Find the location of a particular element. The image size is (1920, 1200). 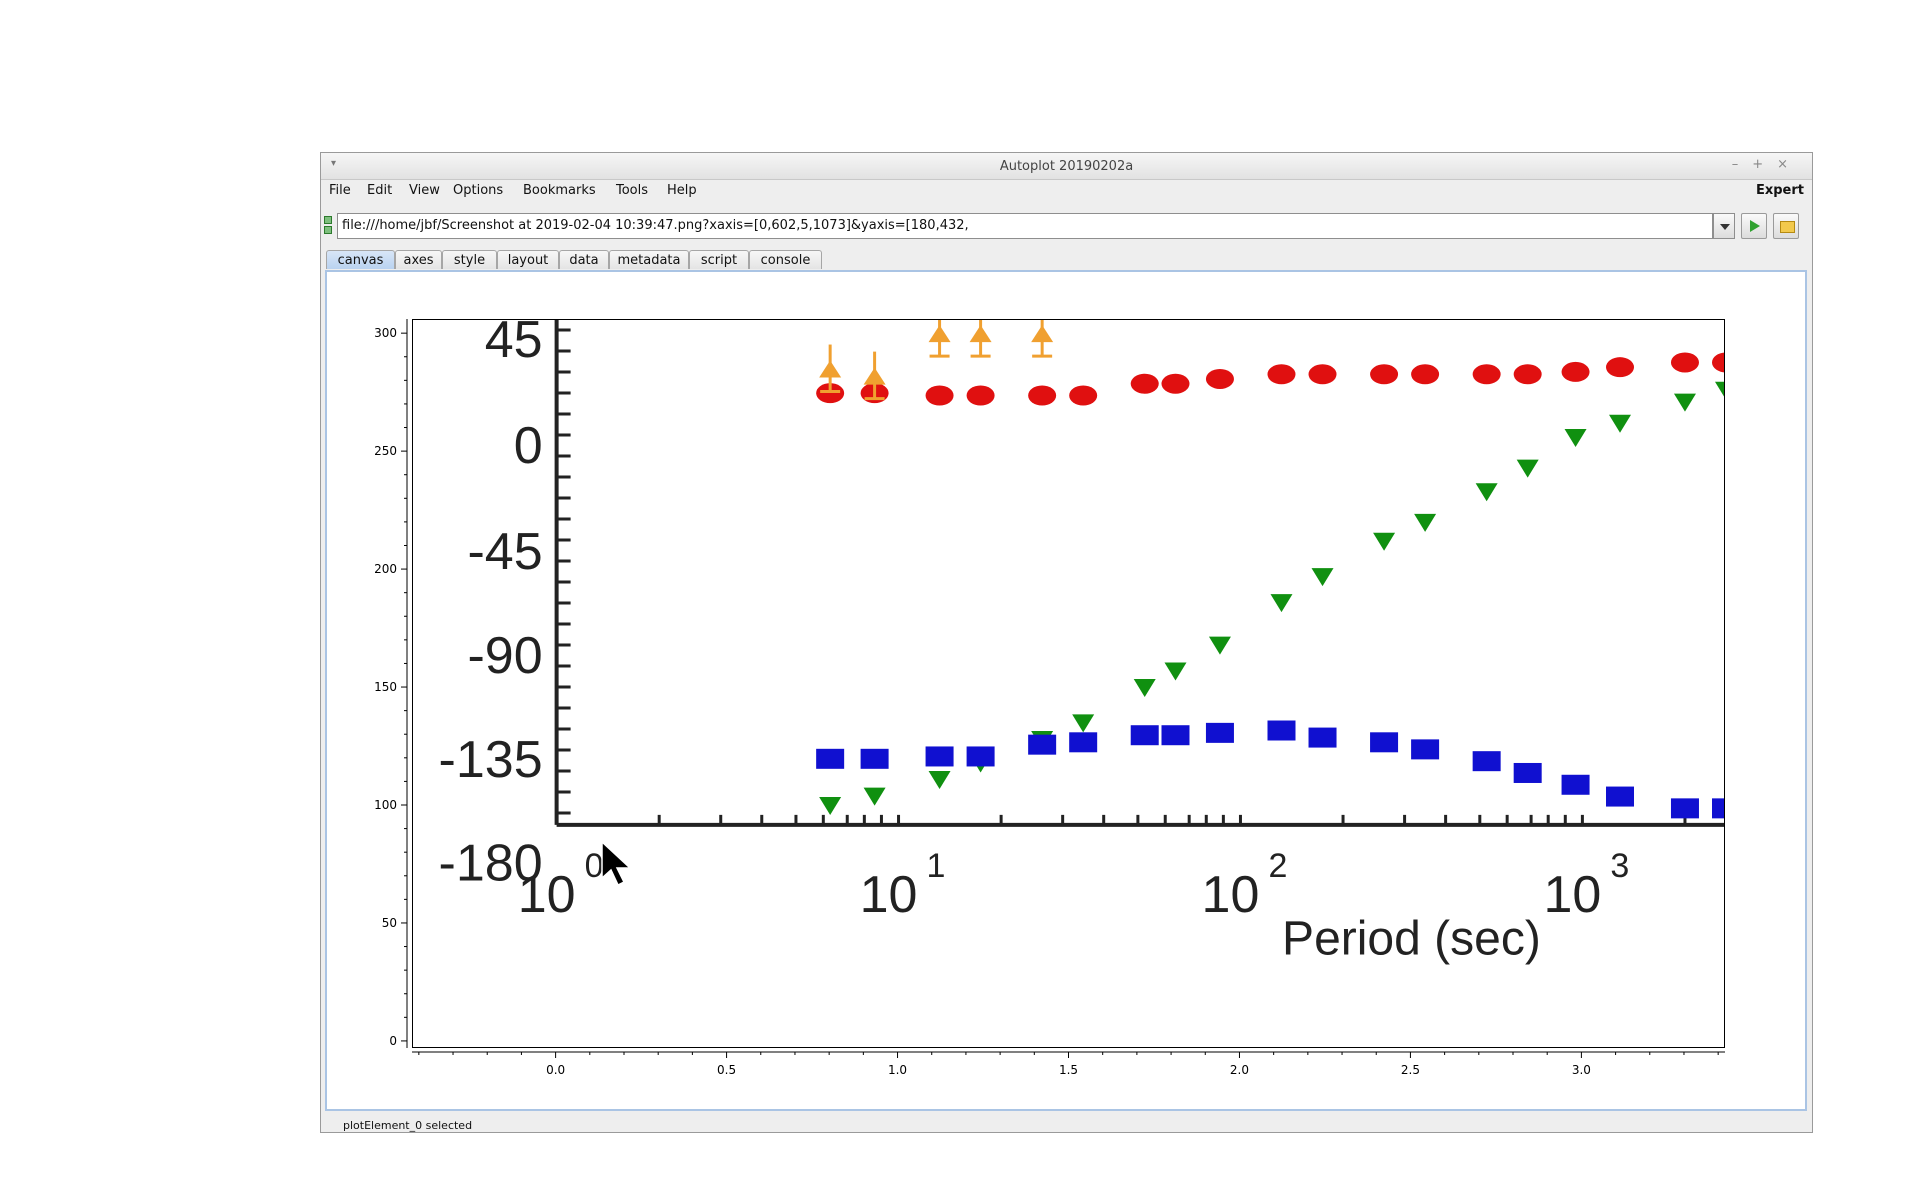

menu-file: File is located at coordinates (340, 190).